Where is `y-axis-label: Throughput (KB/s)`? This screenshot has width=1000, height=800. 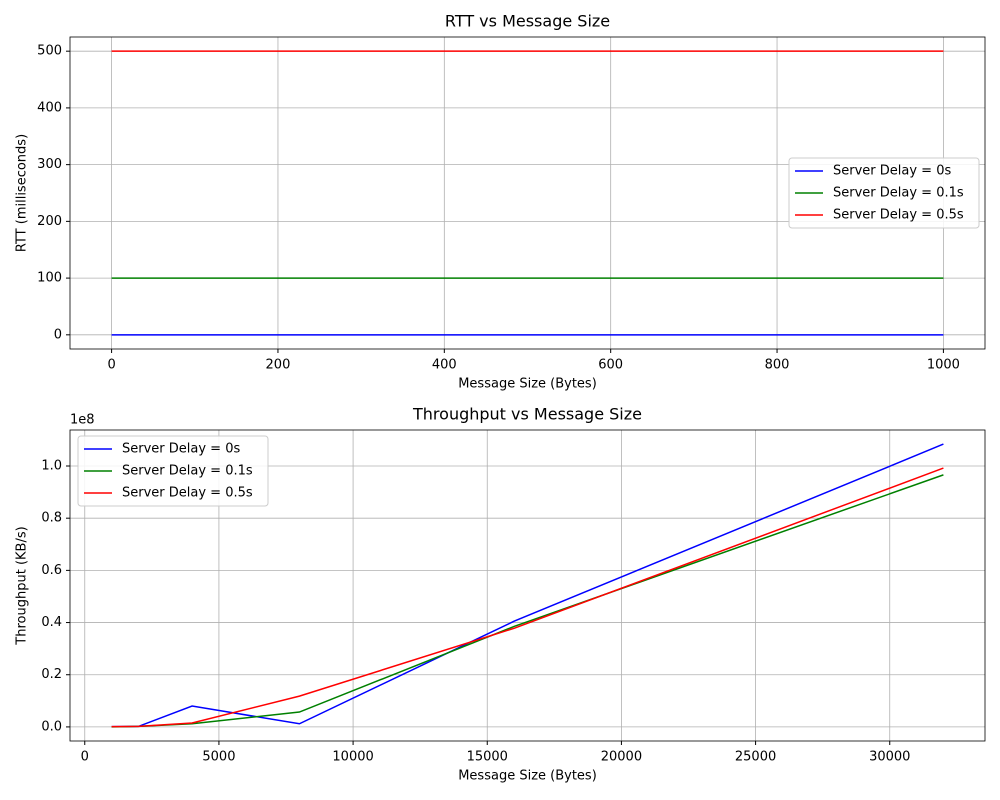 y-axis-label: Throughput (KB/s) is located at coordinates (22, 585).